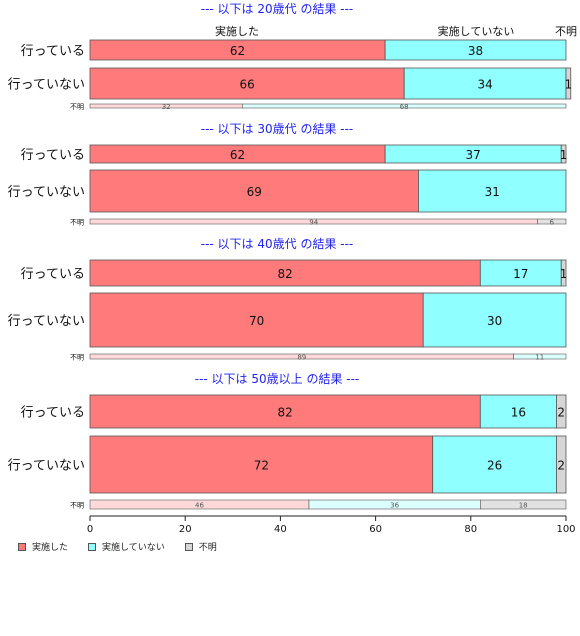 This screenshot has width=580, height=636. I want to click on data-label: 72, so click(261, 466).